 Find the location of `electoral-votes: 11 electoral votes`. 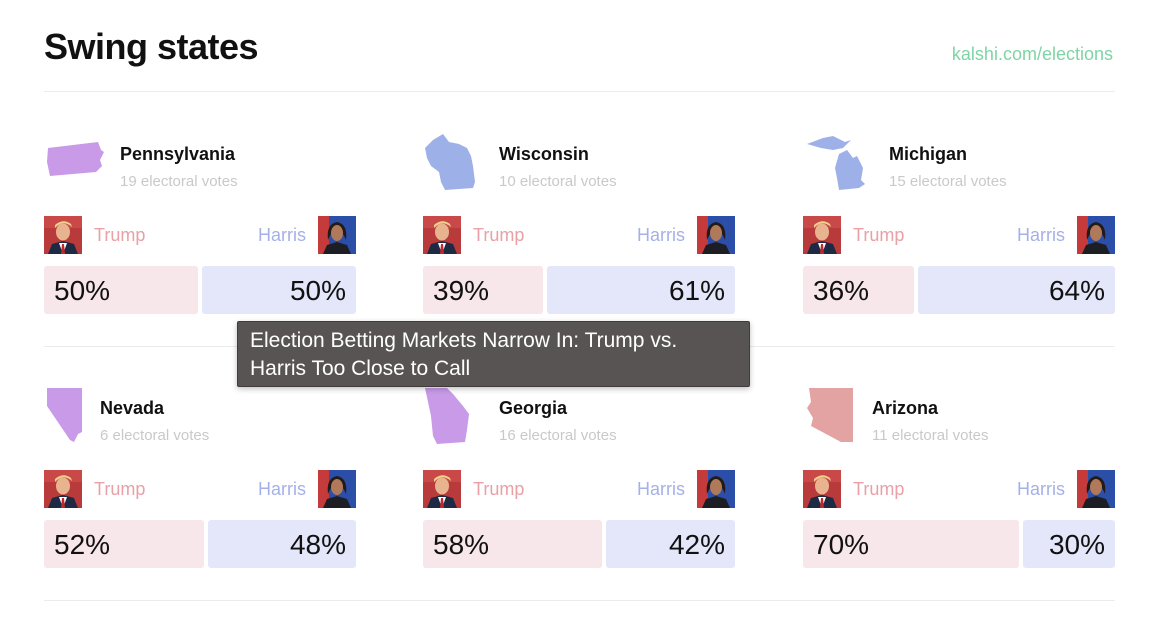

electoral-votes: 11 electoral votes is located at coordinates (930, 435).